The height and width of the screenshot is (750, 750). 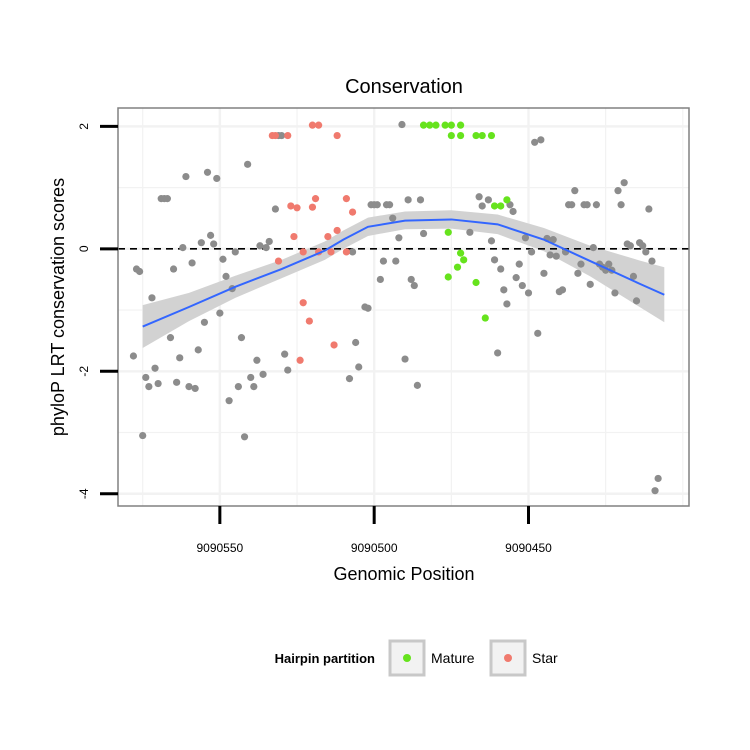 What do you see at coordinates (404, 87) in the screenshot?
I see `chart-title: Conservation` at bounding box center [404, 87].